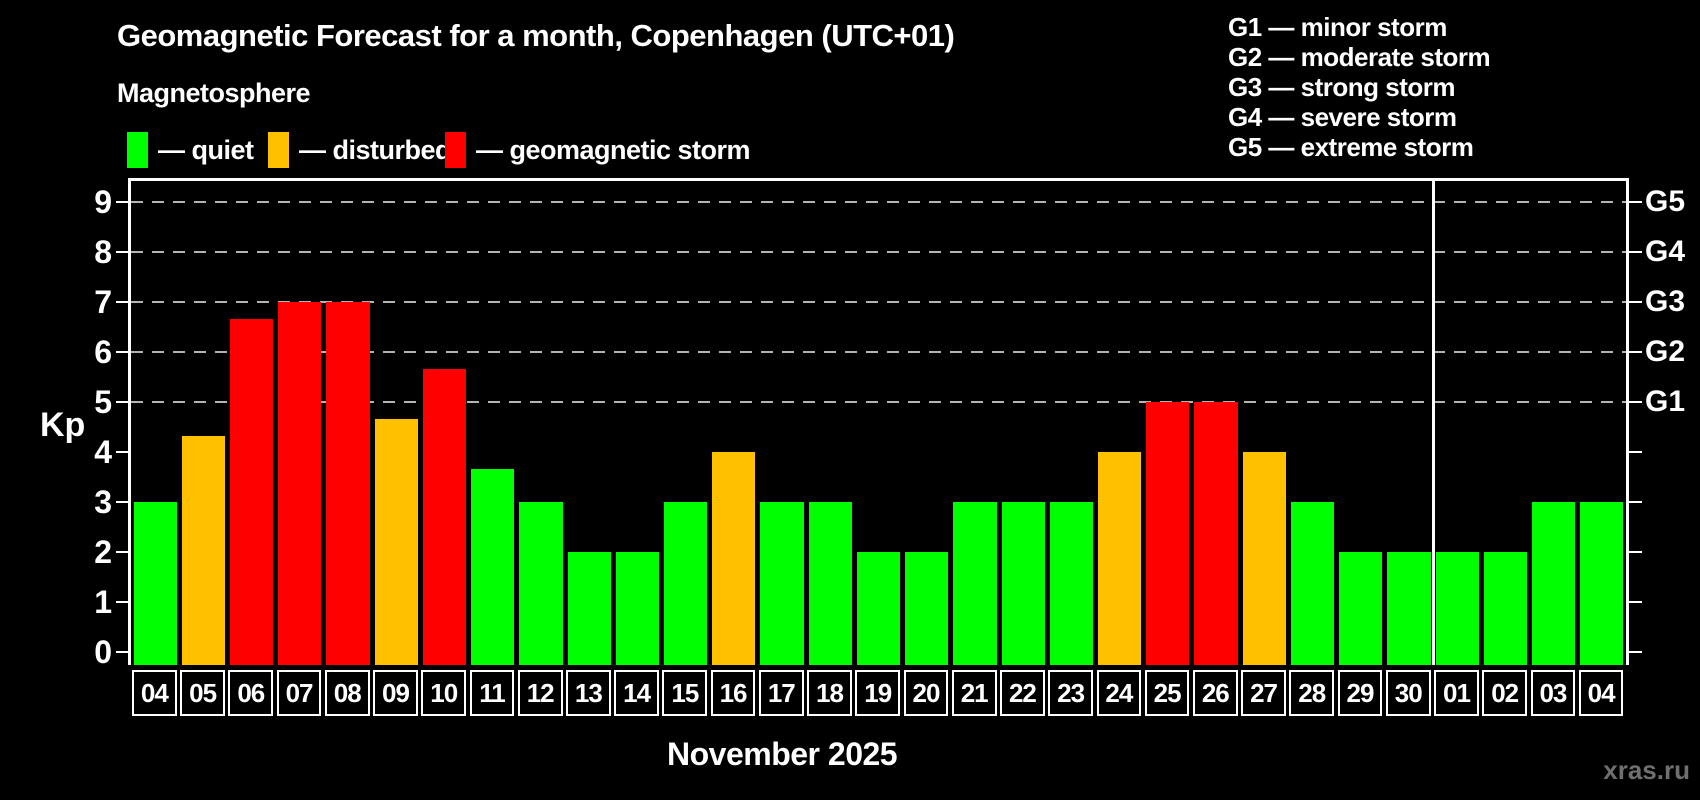  What do you see at coordinates (1312, 693) in the screenshot?
I see `date-cell: 28` at bounding box center [1312, 693].